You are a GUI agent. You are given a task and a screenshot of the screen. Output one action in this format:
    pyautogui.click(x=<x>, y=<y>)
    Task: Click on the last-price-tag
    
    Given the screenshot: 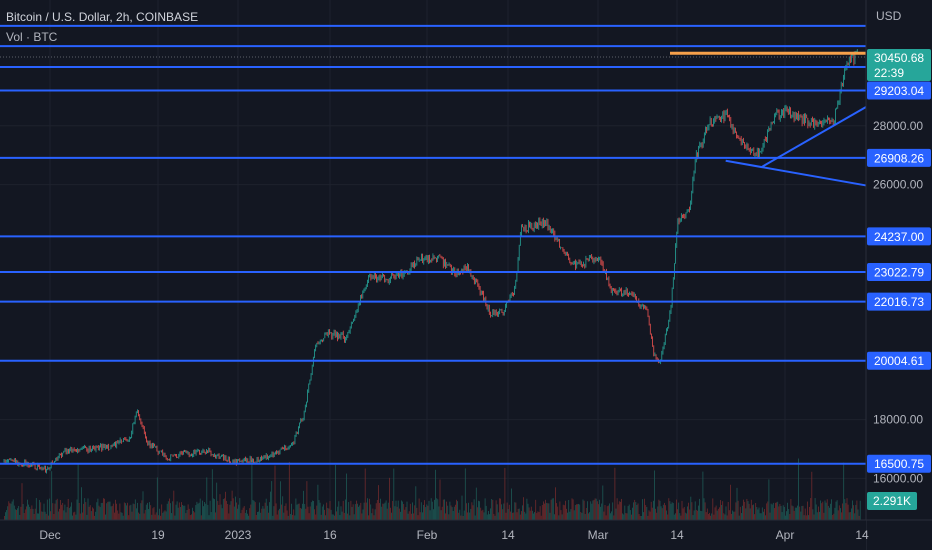 What is the action you would take?
    pyautogui.click(x=899, y=65)
    